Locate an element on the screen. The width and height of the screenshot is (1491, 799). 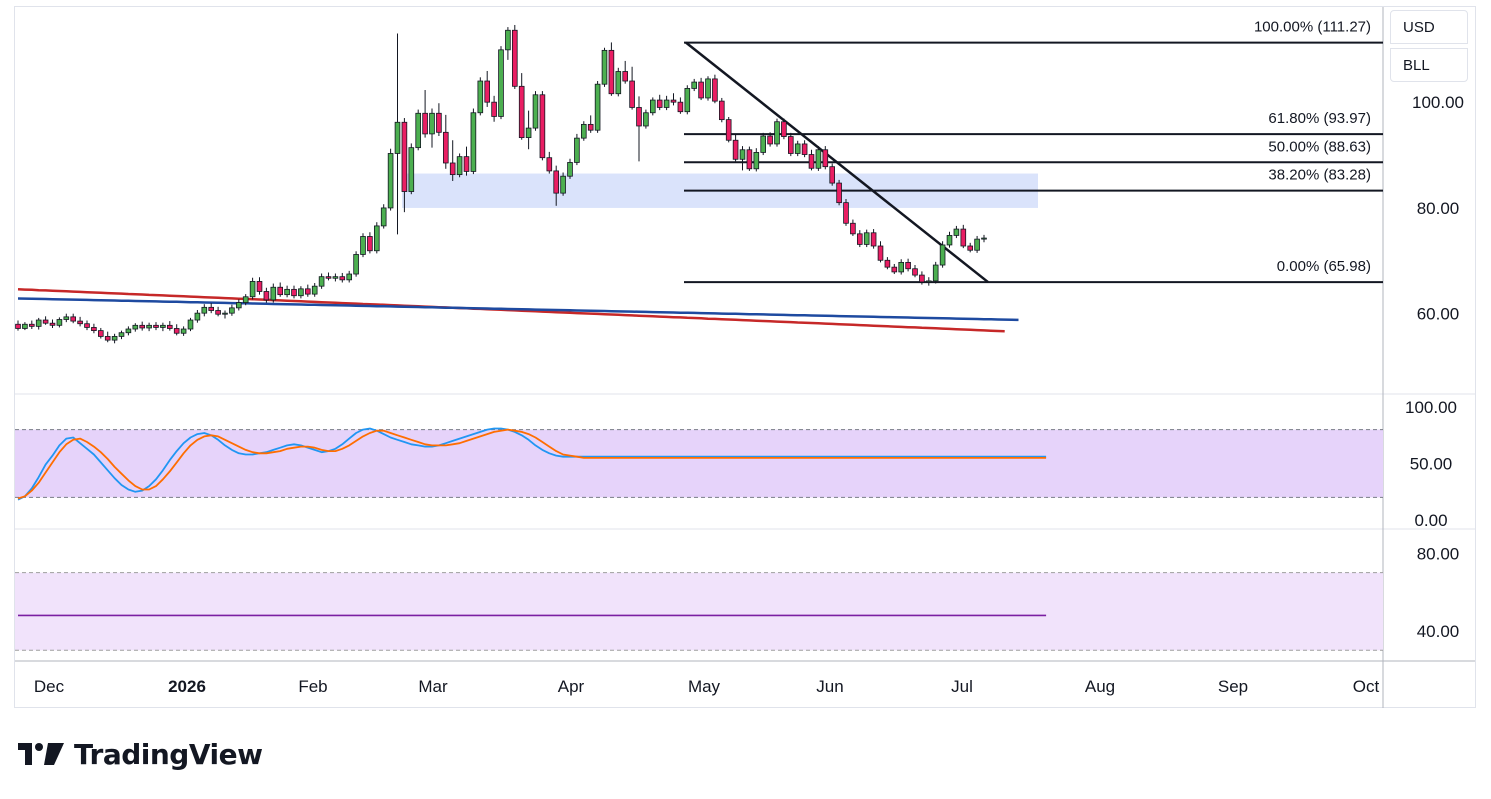
brand-name: TradingView is located at coordinates (168, 754).